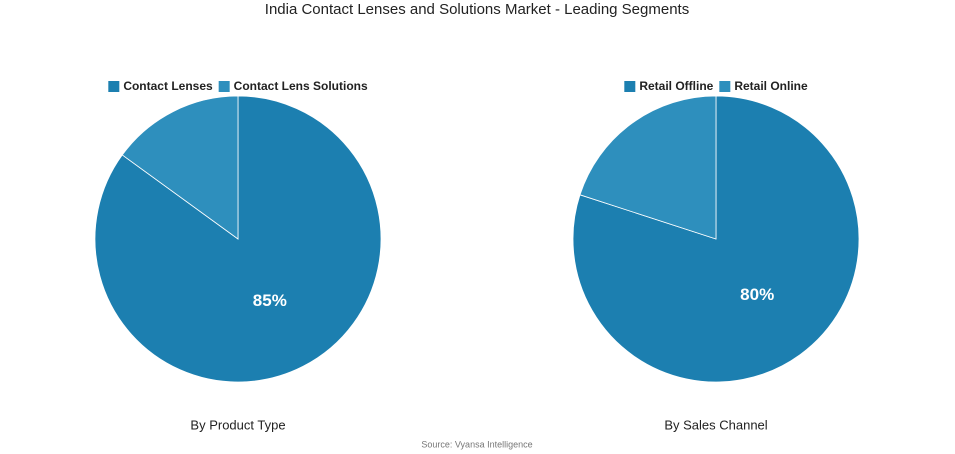 Image resolution: width=955 pixels, height=454 pixels. I want to click on data-label: 80%, so click(757, 294).